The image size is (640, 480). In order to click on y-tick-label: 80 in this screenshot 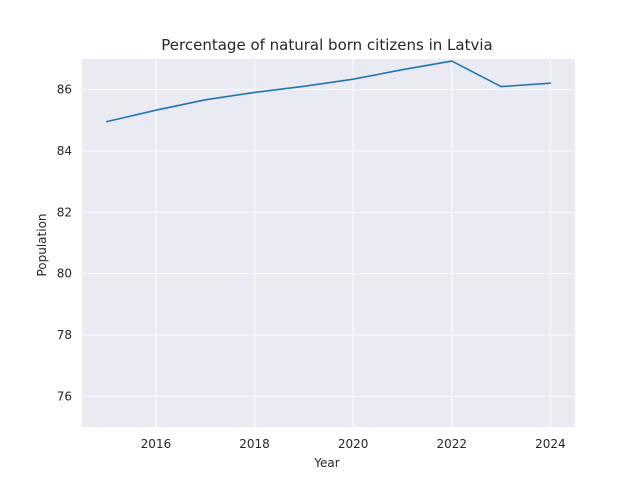, I will do `click(64, 274)`.